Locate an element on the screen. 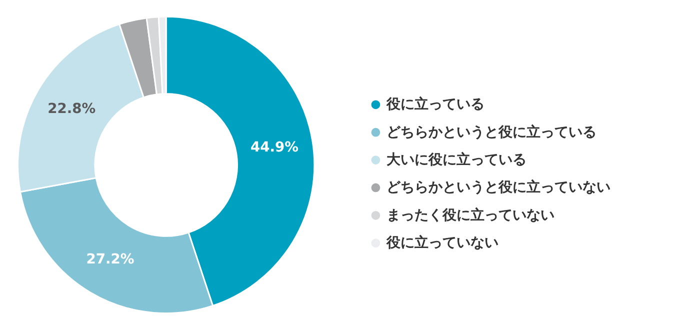 The width and height of the screenshot is (700, 330). legend-label: 役に立っている is located at coordinates (435, 104).